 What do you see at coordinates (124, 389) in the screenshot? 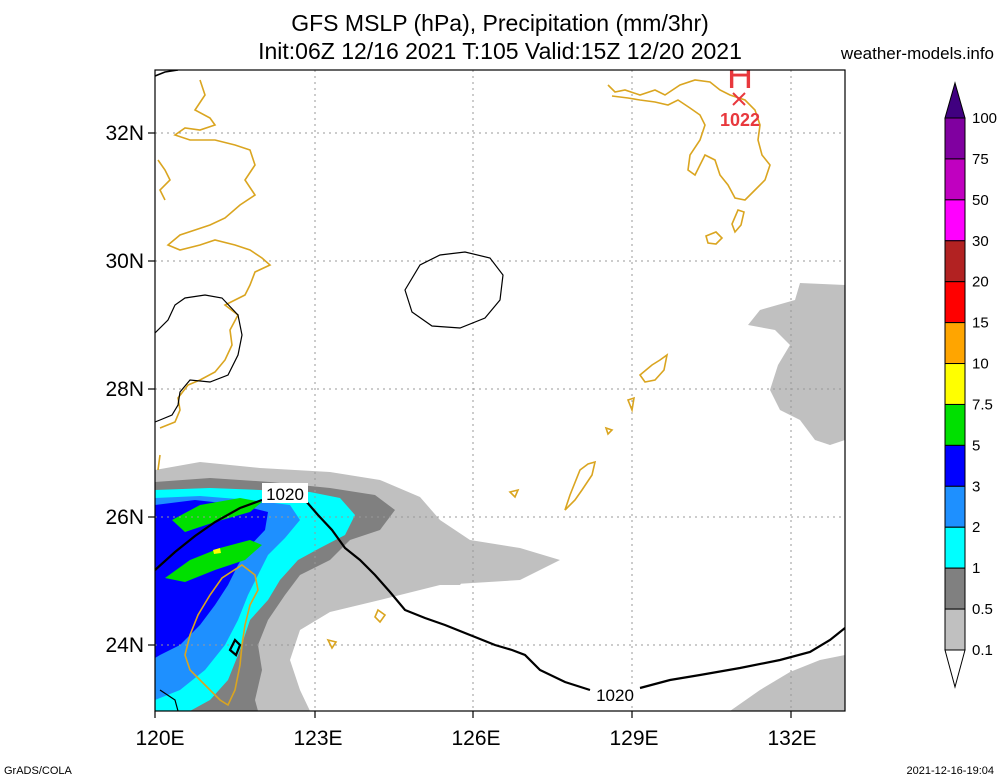
I see `lat-label-28n: 28N` at bounding box center [124, 389].